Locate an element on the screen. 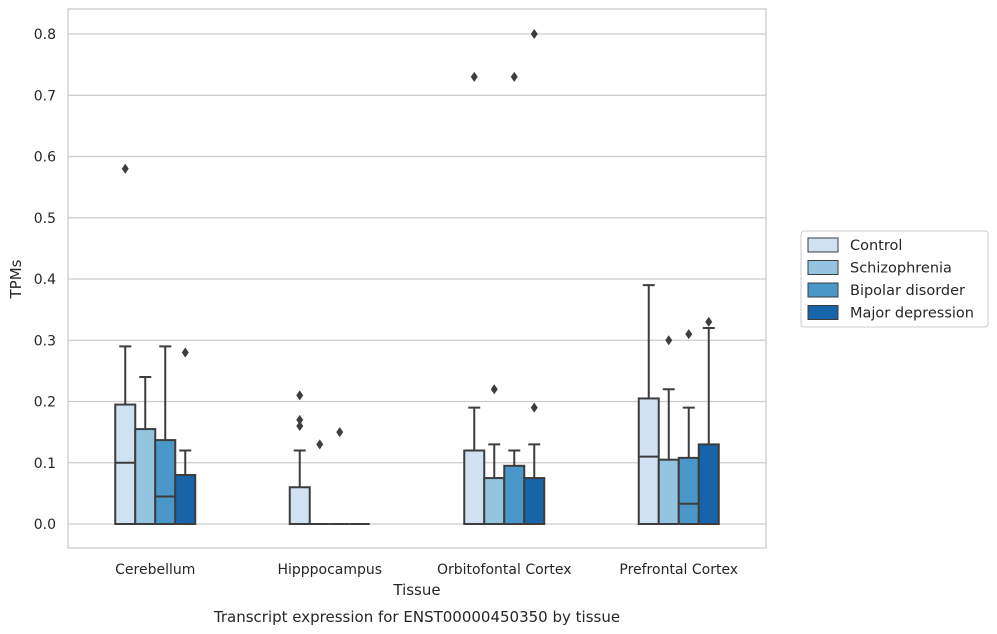 The image size is (997, 634). box-cerebellum-major-depression is located at coordinates (185, 436).